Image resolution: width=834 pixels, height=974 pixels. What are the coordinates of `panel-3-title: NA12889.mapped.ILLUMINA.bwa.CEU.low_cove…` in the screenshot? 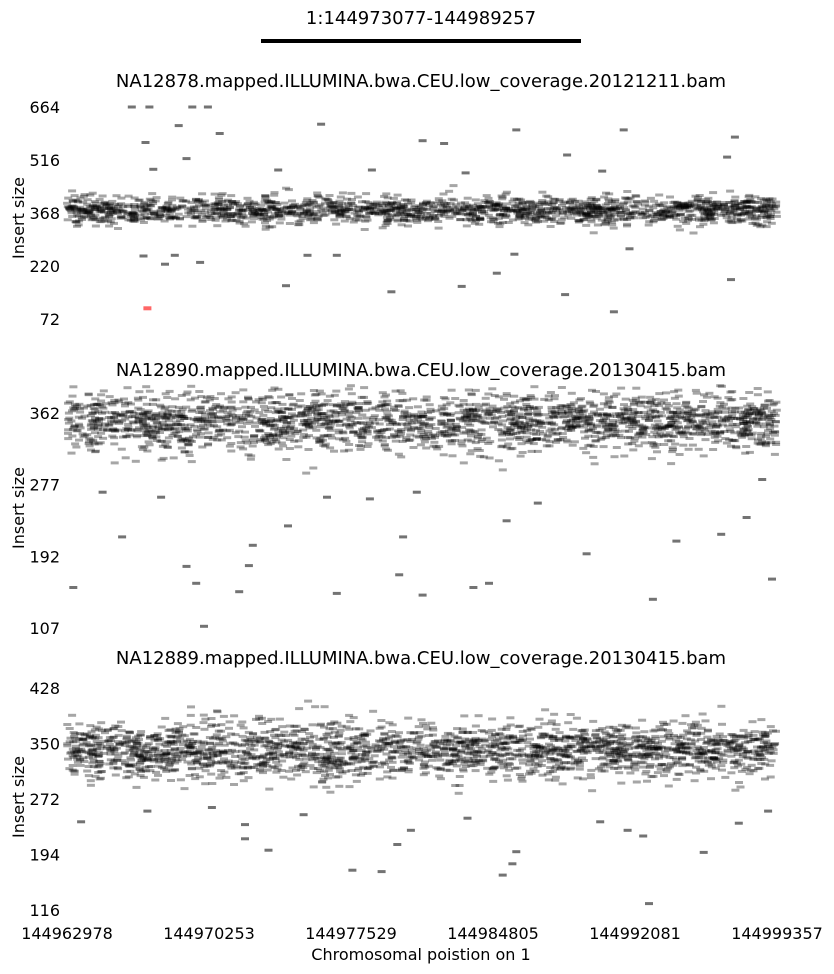 It's located at (421, 658).